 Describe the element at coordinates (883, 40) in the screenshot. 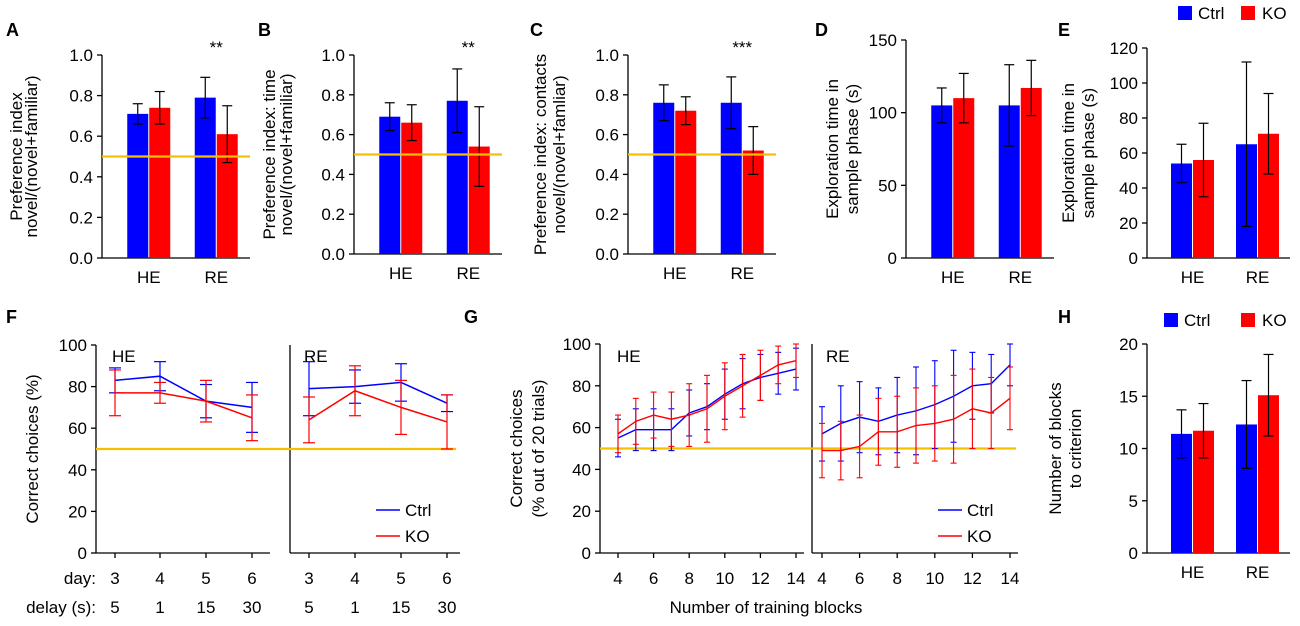

I see `panel-d-y-tick-label: 150` at that location.